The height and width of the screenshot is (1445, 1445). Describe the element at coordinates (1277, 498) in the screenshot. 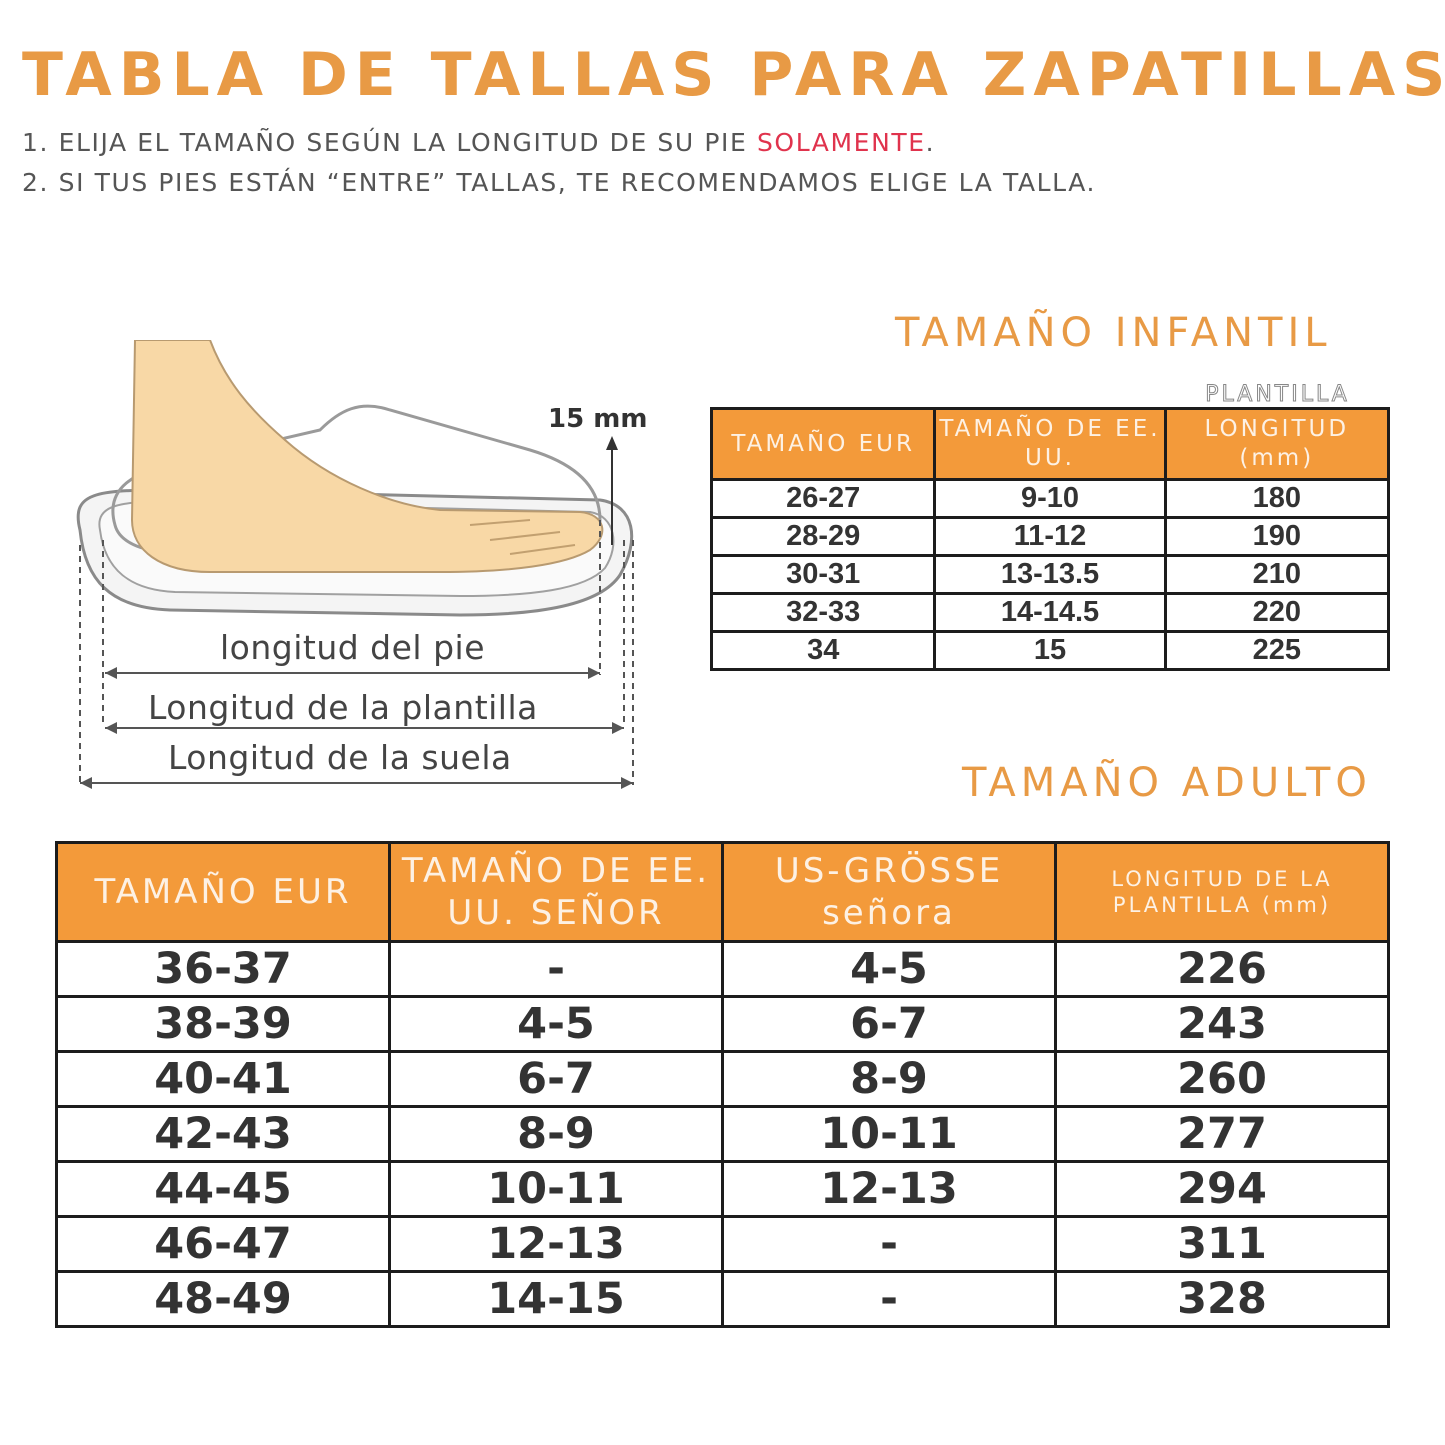

I see `table-cell: 180` at that location.